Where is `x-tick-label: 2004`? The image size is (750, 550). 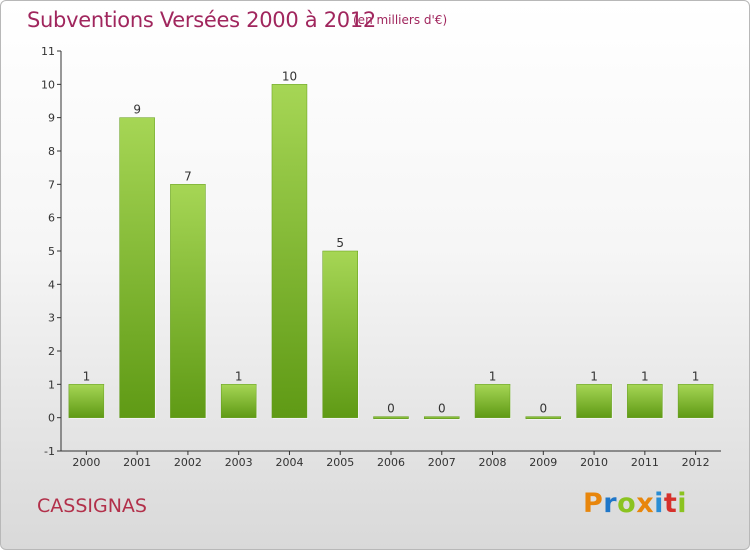
x-tick-label: 2004 is located at coordinates (289, 462).